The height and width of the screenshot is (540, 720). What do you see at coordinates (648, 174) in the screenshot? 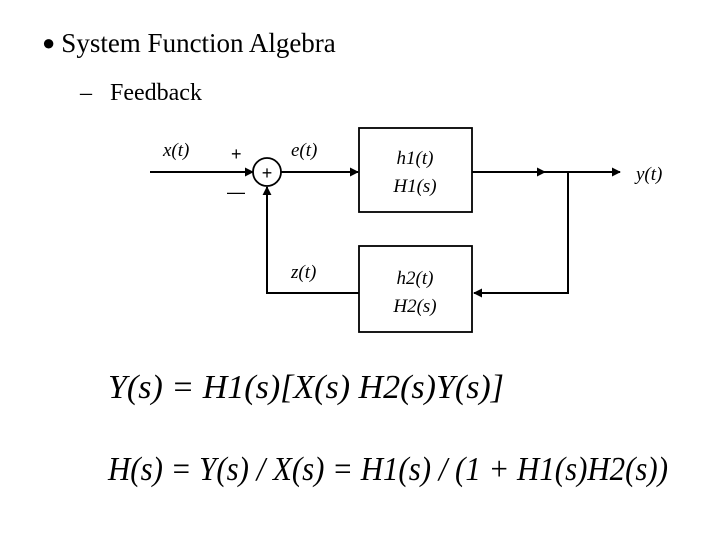
I see `output-label: y(t)` at bounding box center [648, 174].